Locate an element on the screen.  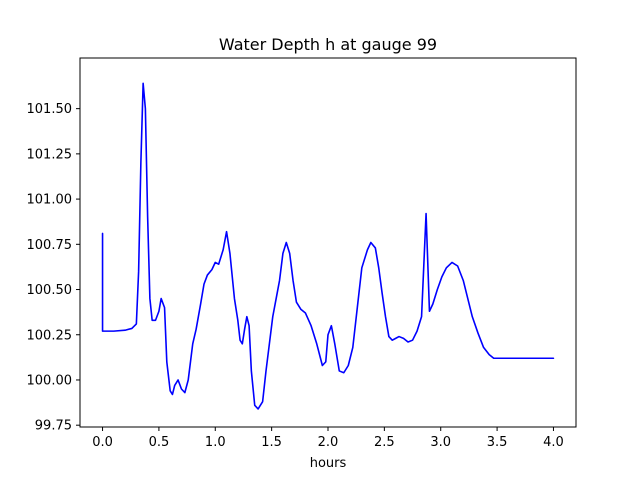
y-tick-label: 101.50 is located at coordinates (50, 109).